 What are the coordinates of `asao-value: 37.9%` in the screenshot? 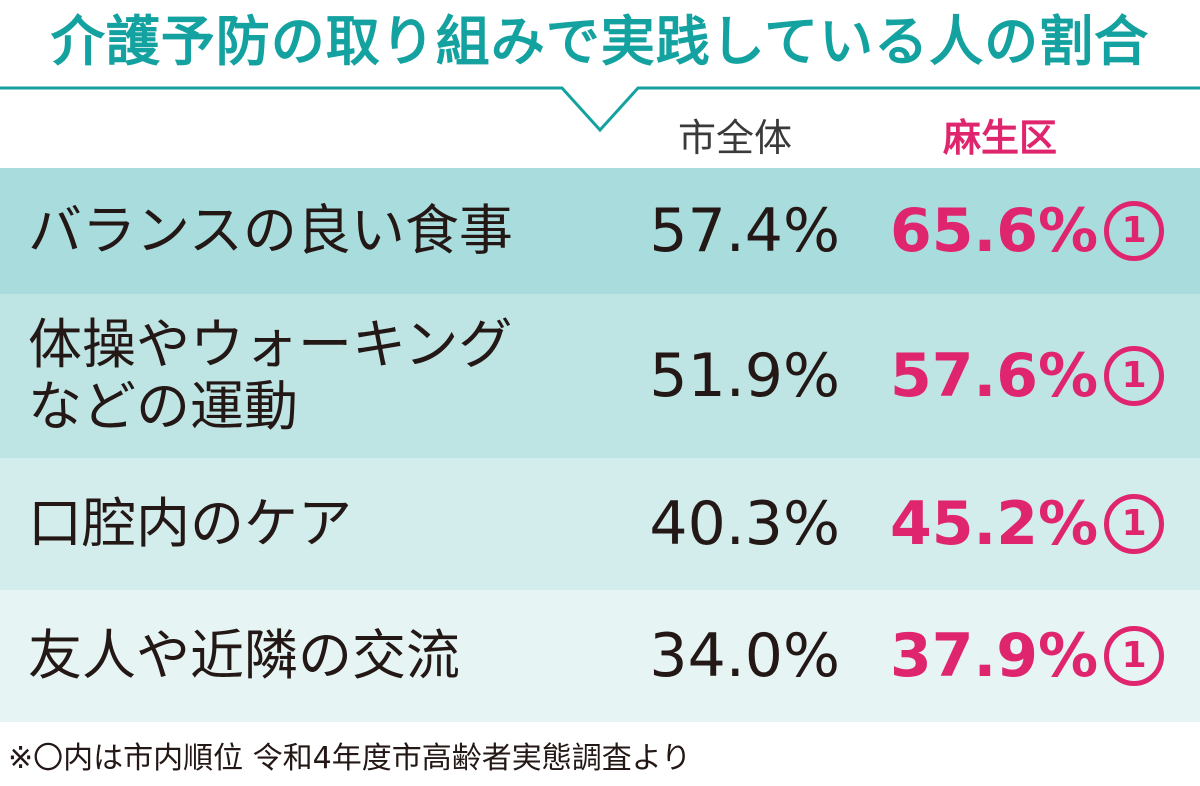 It's located at (994, 656).